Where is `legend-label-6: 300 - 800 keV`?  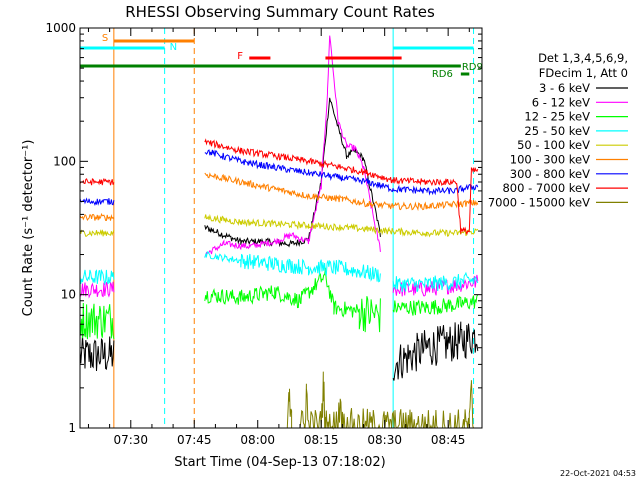 legend-label-6: 300 - 800 keV is located at coordinates (550, 174).